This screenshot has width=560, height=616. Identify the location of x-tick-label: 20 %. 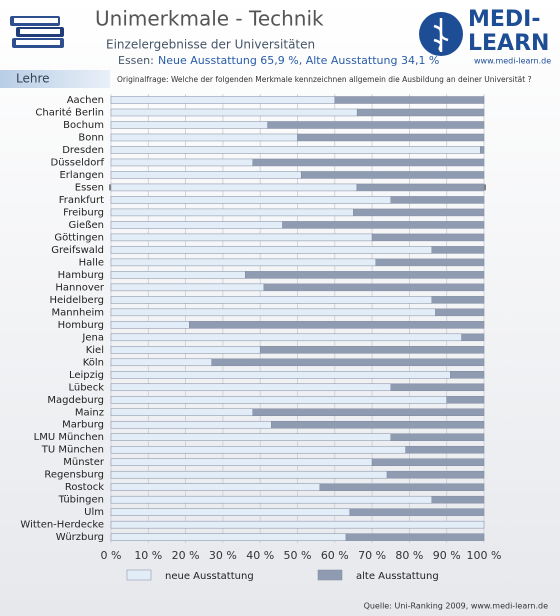
(186, 555).